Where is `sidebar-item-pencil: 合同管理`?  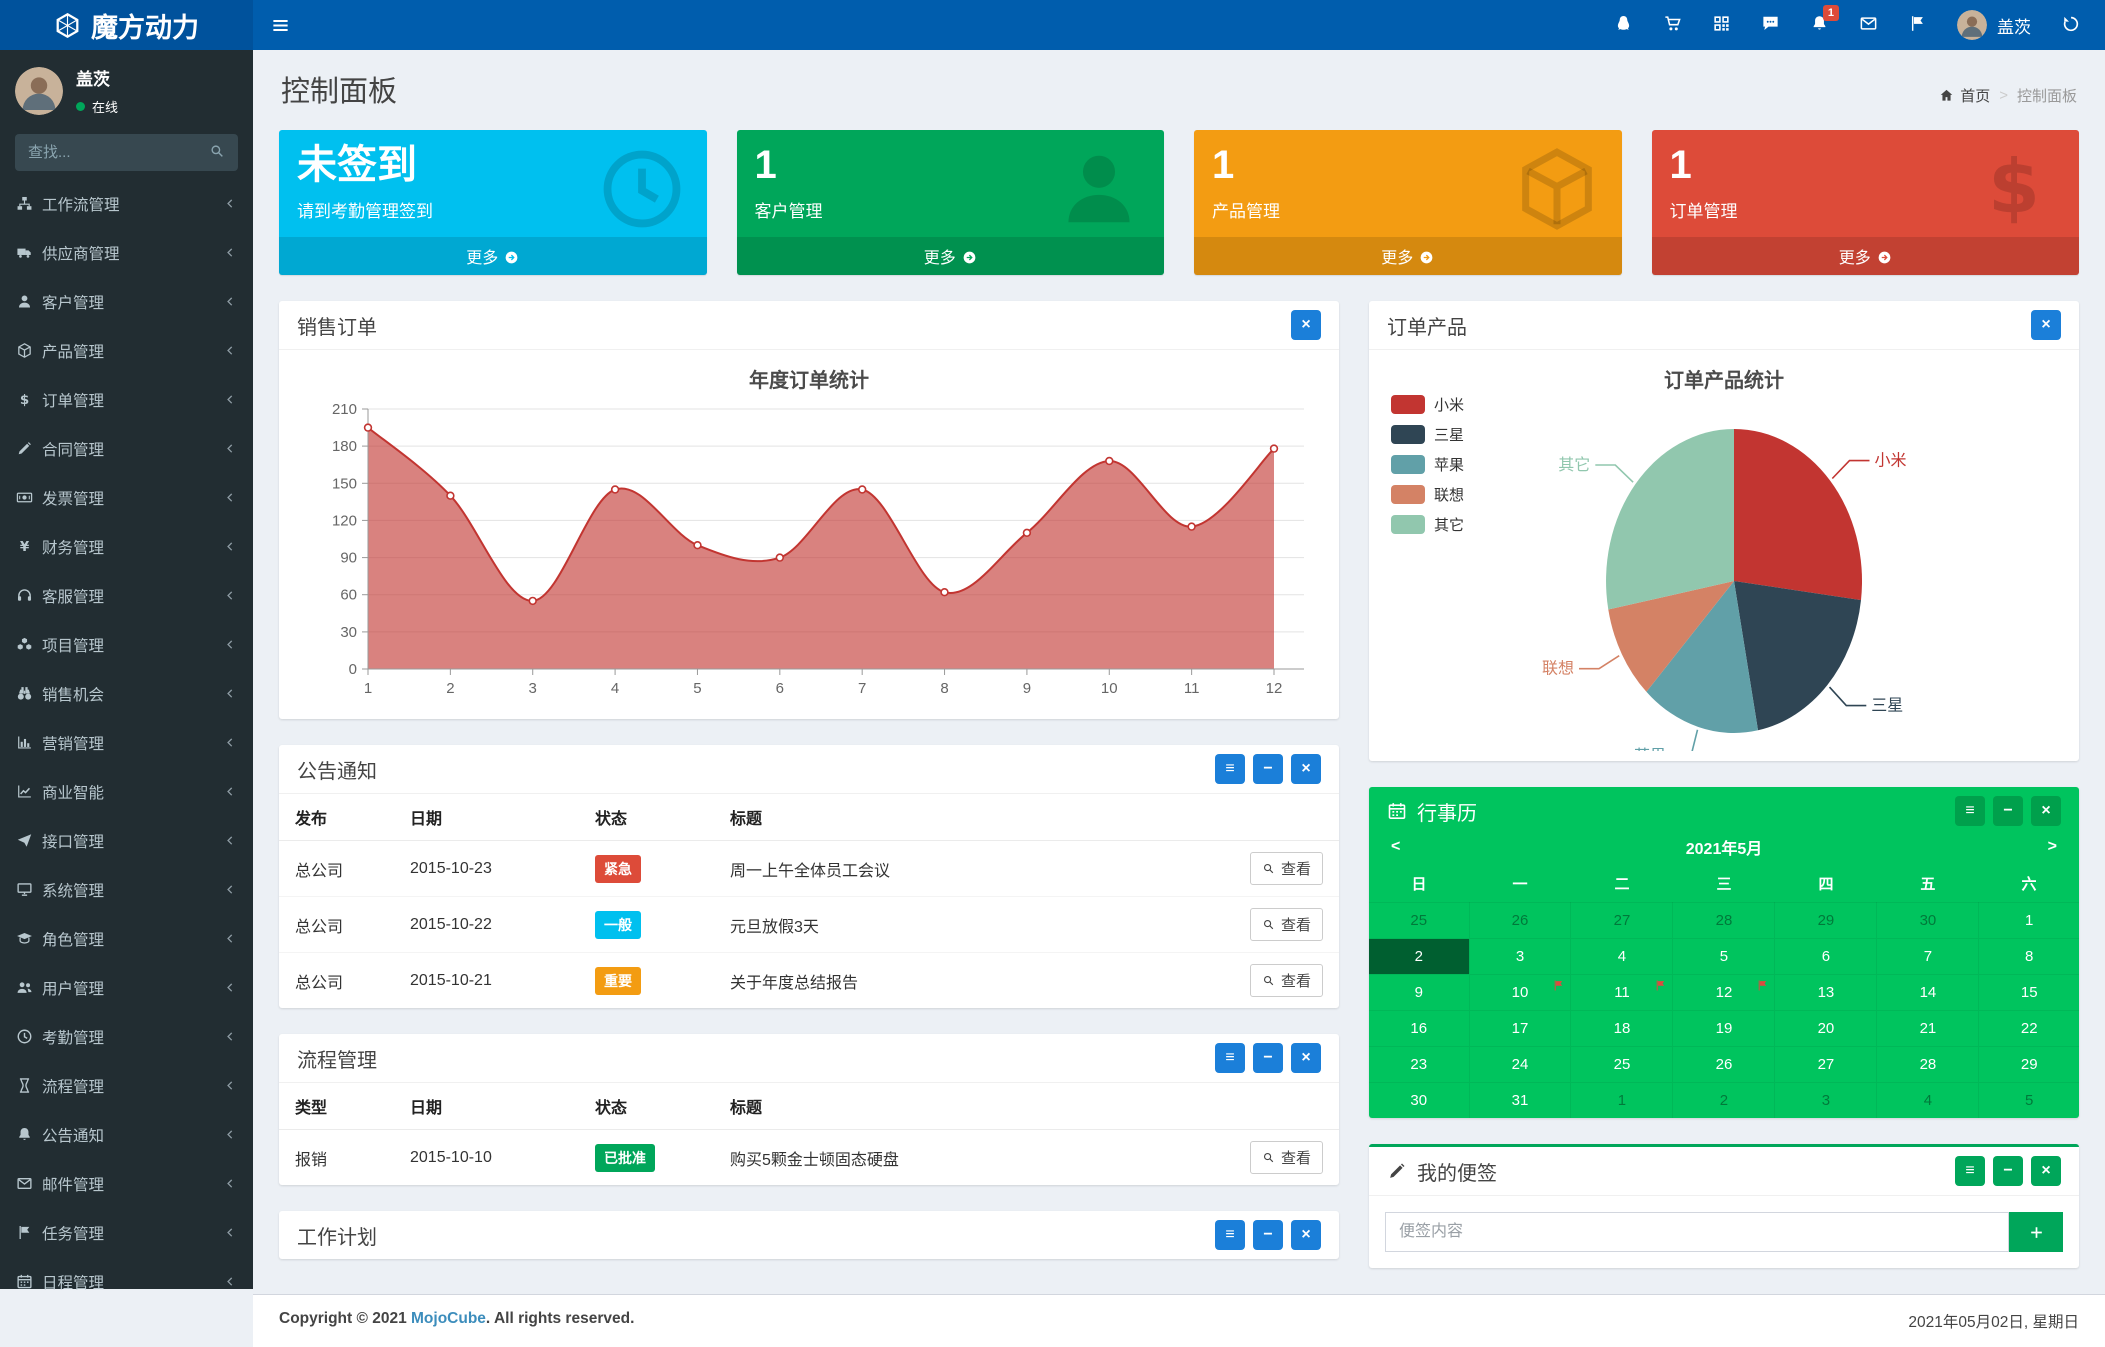
sidebar-item-pencil: 合同管理 is located at coordinates (126, 448).